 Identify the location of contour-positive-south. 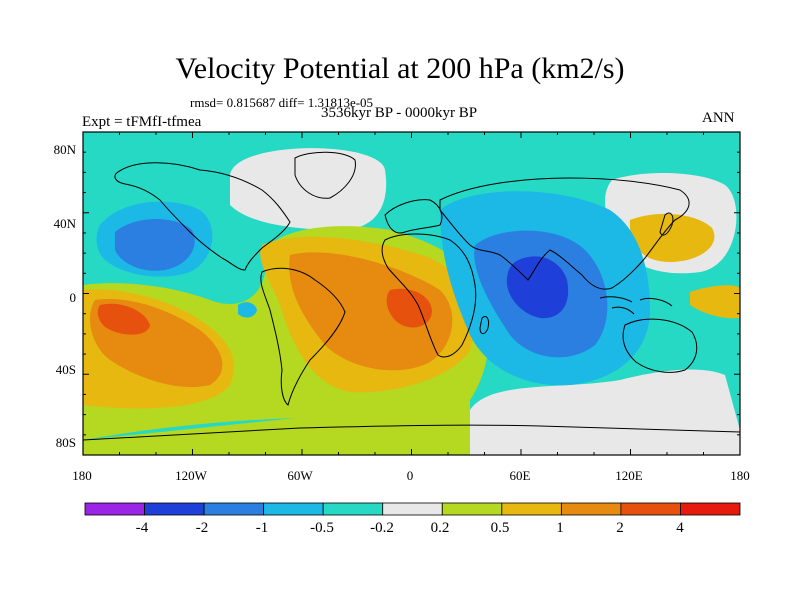
(276, 427).